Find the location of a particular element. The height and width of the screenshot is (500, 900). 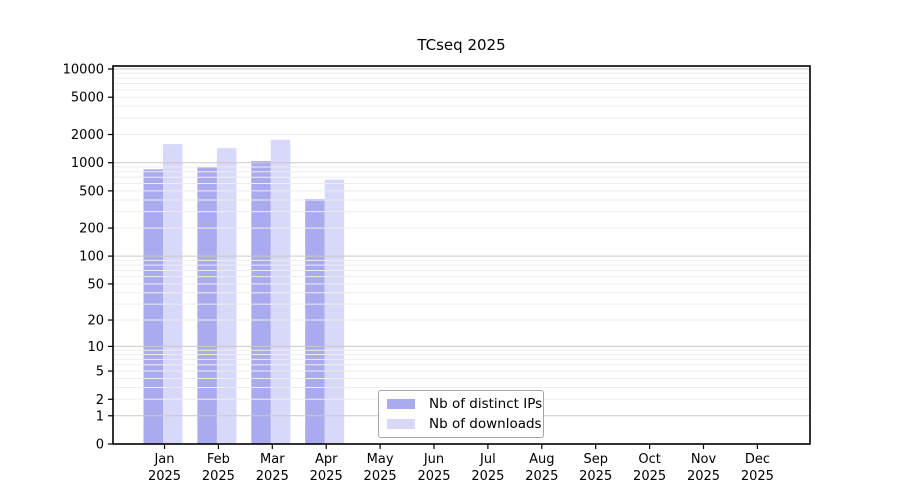

bar-jan-distinct-ips is located at coordinates (153, 306).